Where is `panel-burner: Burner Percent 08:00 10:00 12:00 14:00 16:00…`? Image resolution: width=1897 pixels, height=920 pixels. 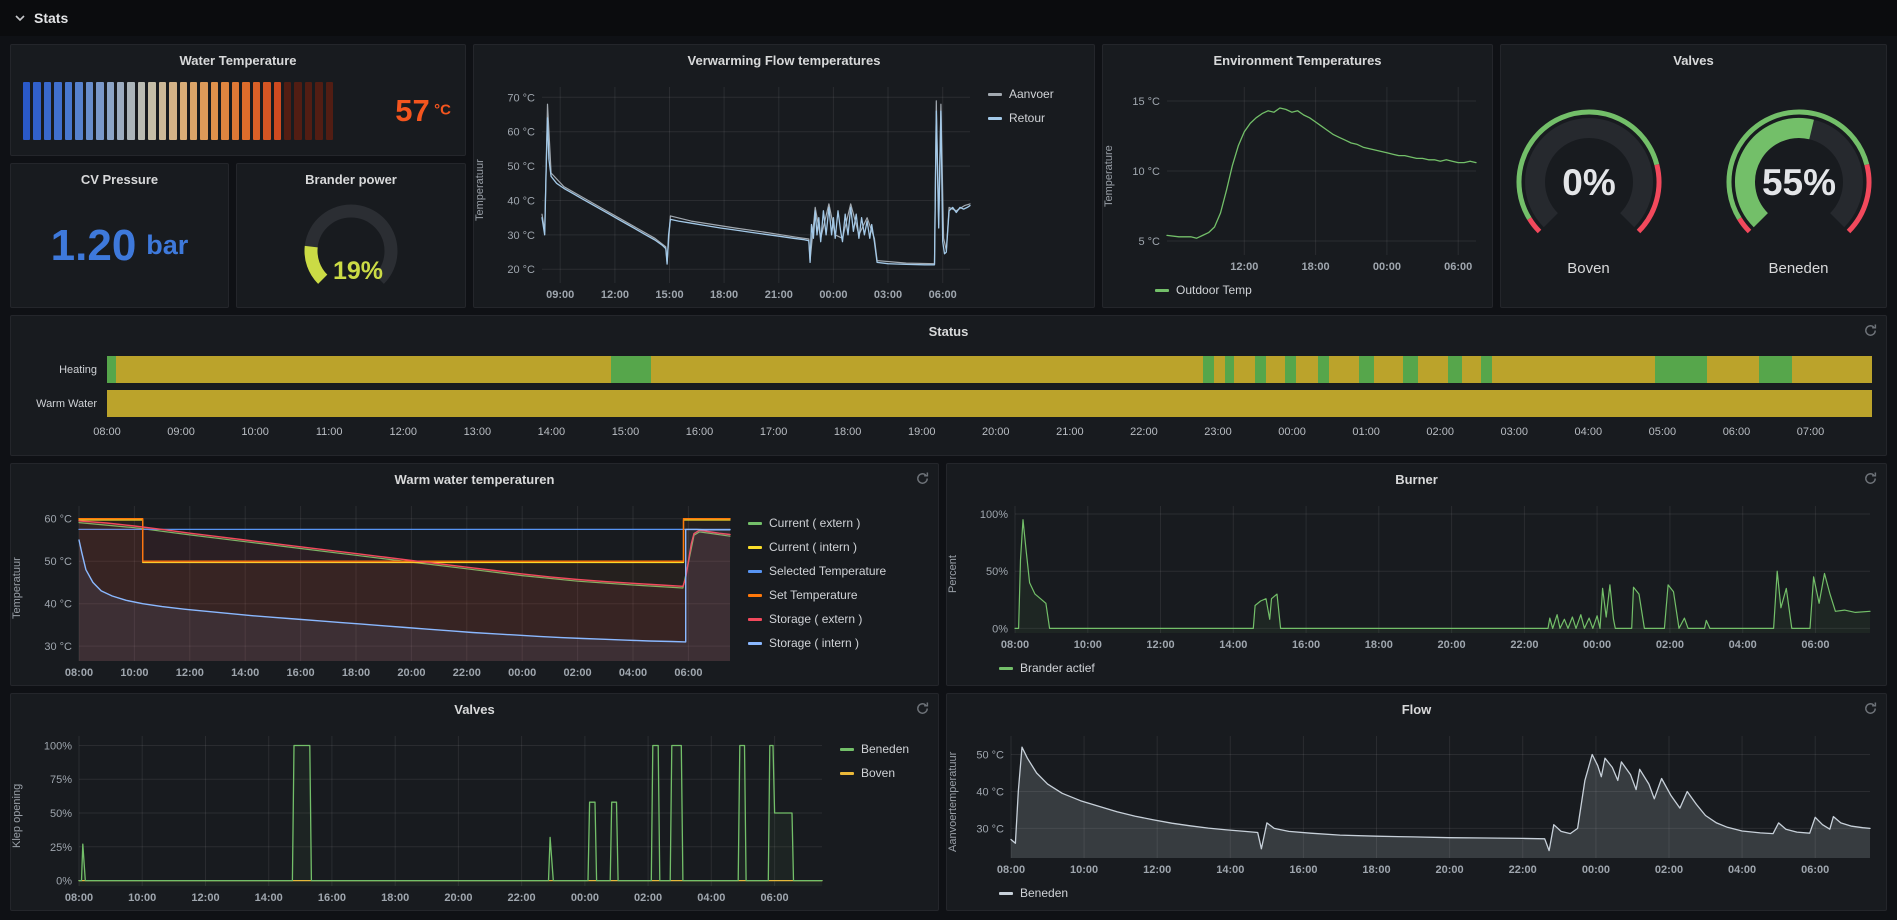 panel-burner: Burner Percent 08:00 10:00 12:00 14:00 16:00… is located at coordinates (1416, 574).